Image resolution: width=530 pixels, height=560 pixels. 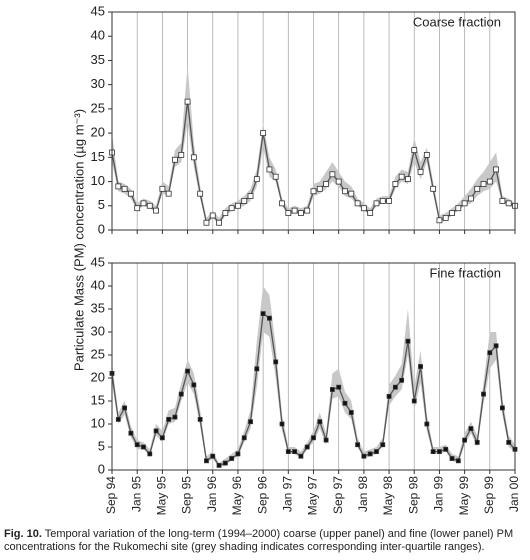 What do you see at coordinates (98, 399) in the screenshot?
I see `y-tick-label: 15` at bounding box center [98, 399].